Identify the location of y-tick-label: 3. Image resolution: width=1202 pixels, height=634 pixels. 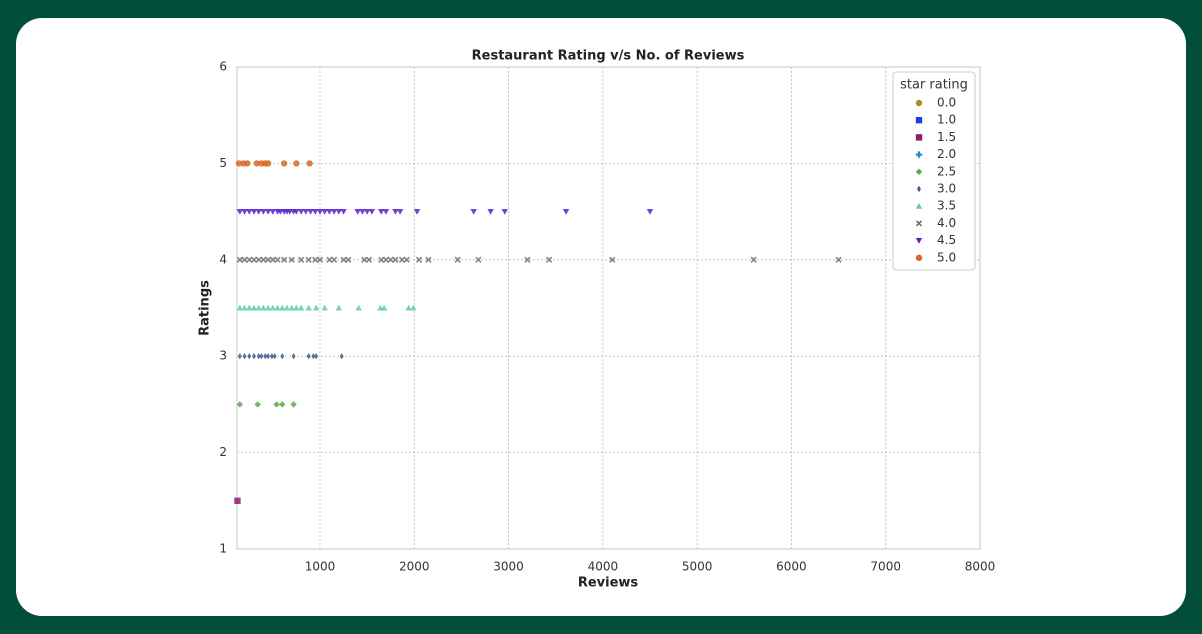
(223, 356).